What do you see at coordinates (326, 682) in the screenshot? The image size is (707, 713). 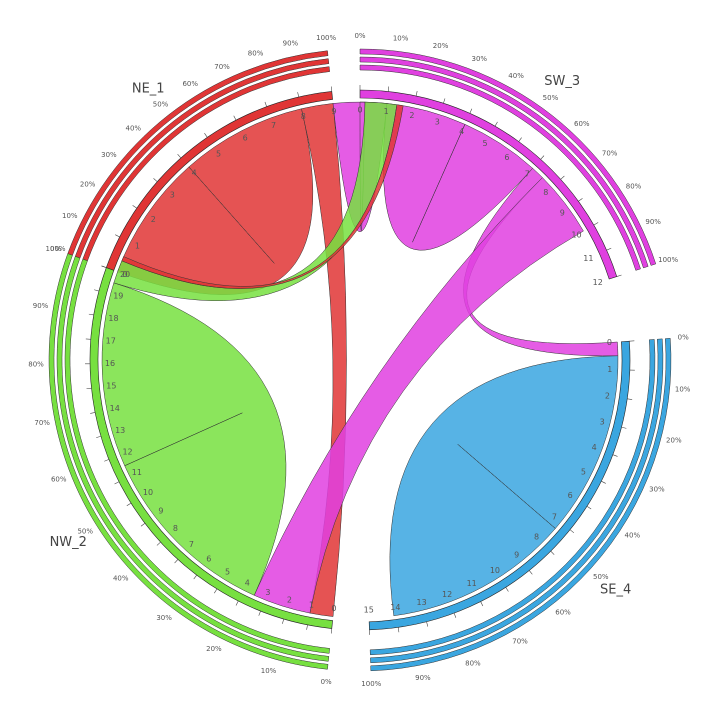 I see `percent-tick-label: 0%` at bounding box center [326, 682].